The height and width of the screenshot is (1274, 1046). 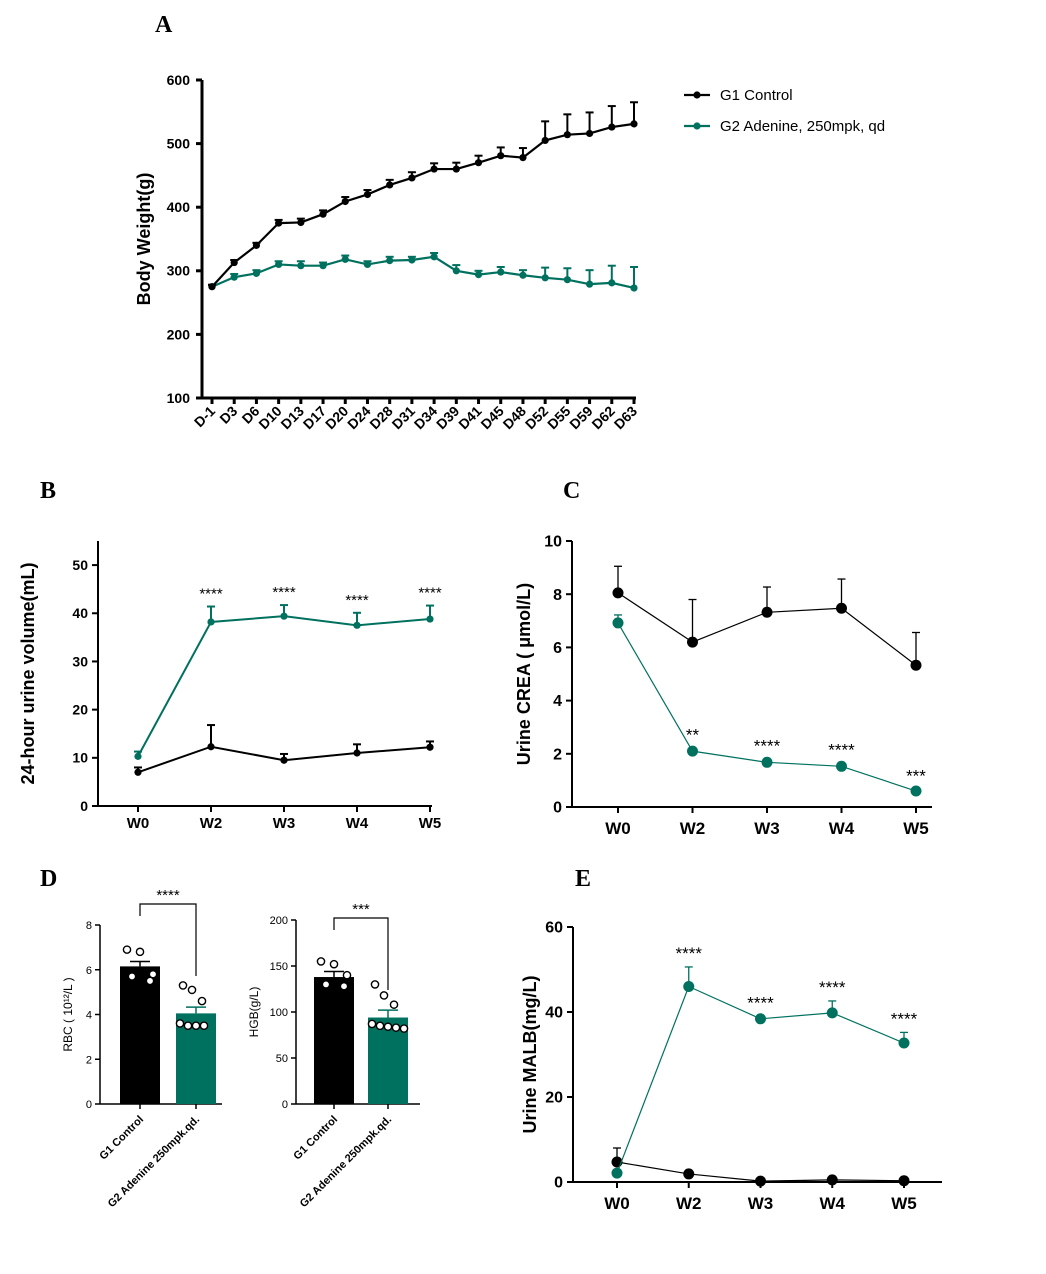 What do you see at coordinates (583, 879) in the screenshot?
I see `panel-letter-e: E` at bounding box center [583, 879].